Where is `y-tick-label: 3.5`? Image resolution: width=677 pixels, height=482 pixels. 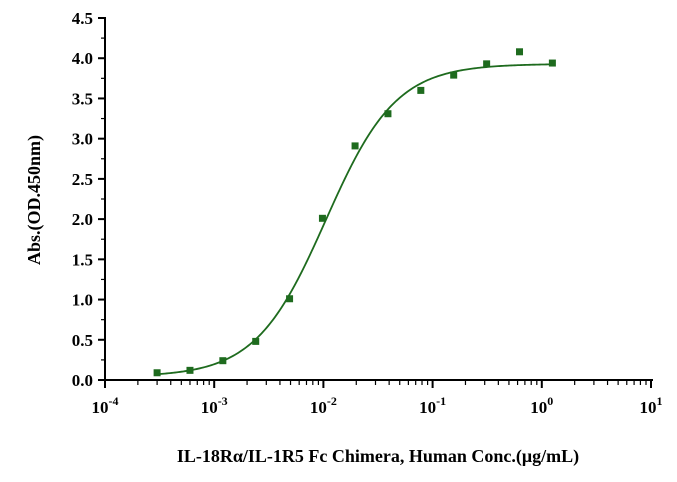 y-tick-label: 3.5 is located at coordinates (82, 98).